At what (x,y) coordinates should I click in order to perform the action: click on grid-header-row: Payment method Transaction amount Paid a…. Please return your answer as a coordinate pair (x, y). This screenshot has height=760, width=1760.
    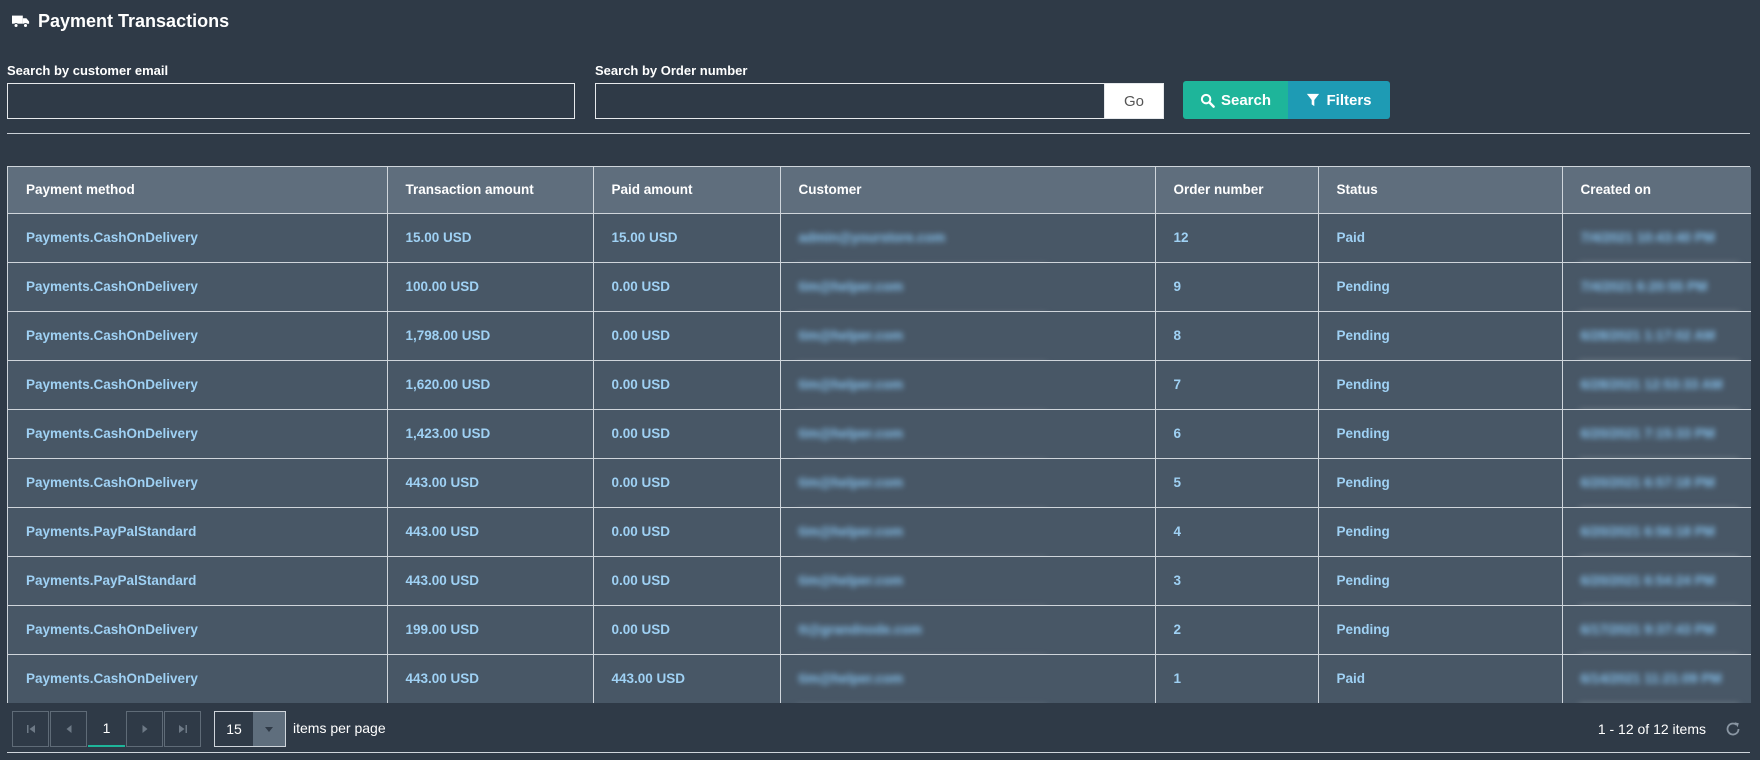
    Looking at the image, I should click on (879, 190).